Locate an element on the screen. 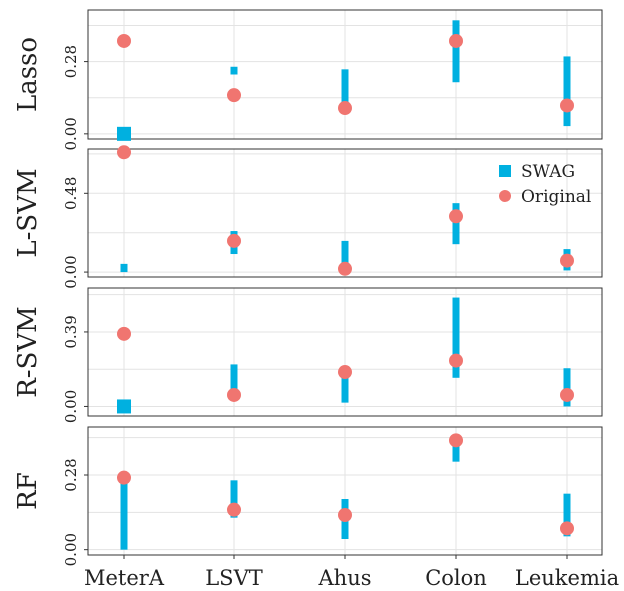 The width and height of the screenshot is (624, 591). panel-label: RF is located at coordinates (28, 491).